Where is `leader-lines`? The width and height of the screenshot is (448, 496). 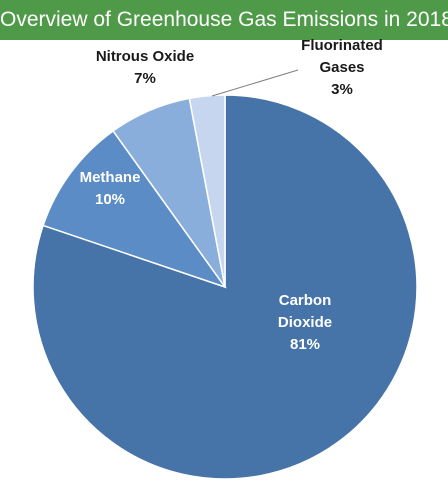 leader-lines is located at coordinates (255, 83).